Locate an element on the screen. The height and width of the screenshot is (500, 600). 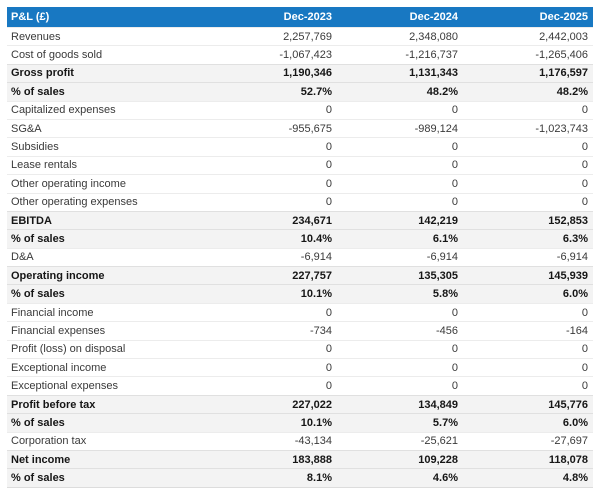
row-label: Corporation tax is located at coordinates (49, 441).